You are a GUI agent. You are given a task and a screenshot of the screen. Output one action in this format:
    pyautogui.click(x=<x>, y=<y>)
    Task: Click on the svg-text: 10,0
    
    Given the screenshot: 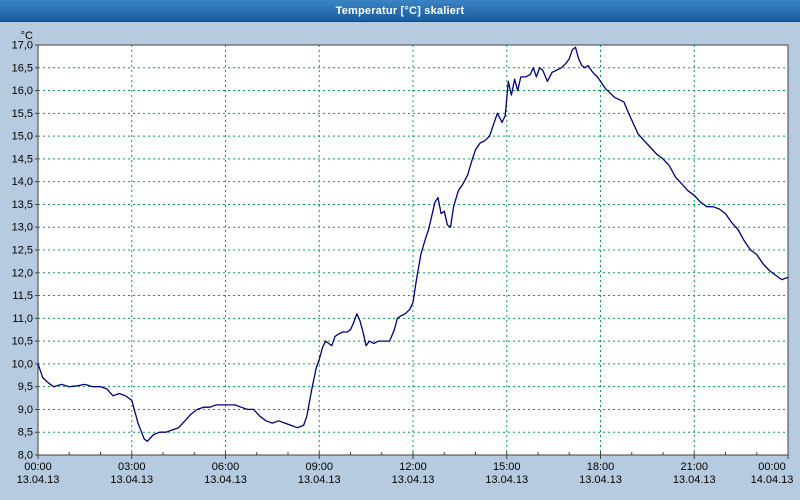 What is the action you would take?
    pyautogui.click(x=22, y=364)
    